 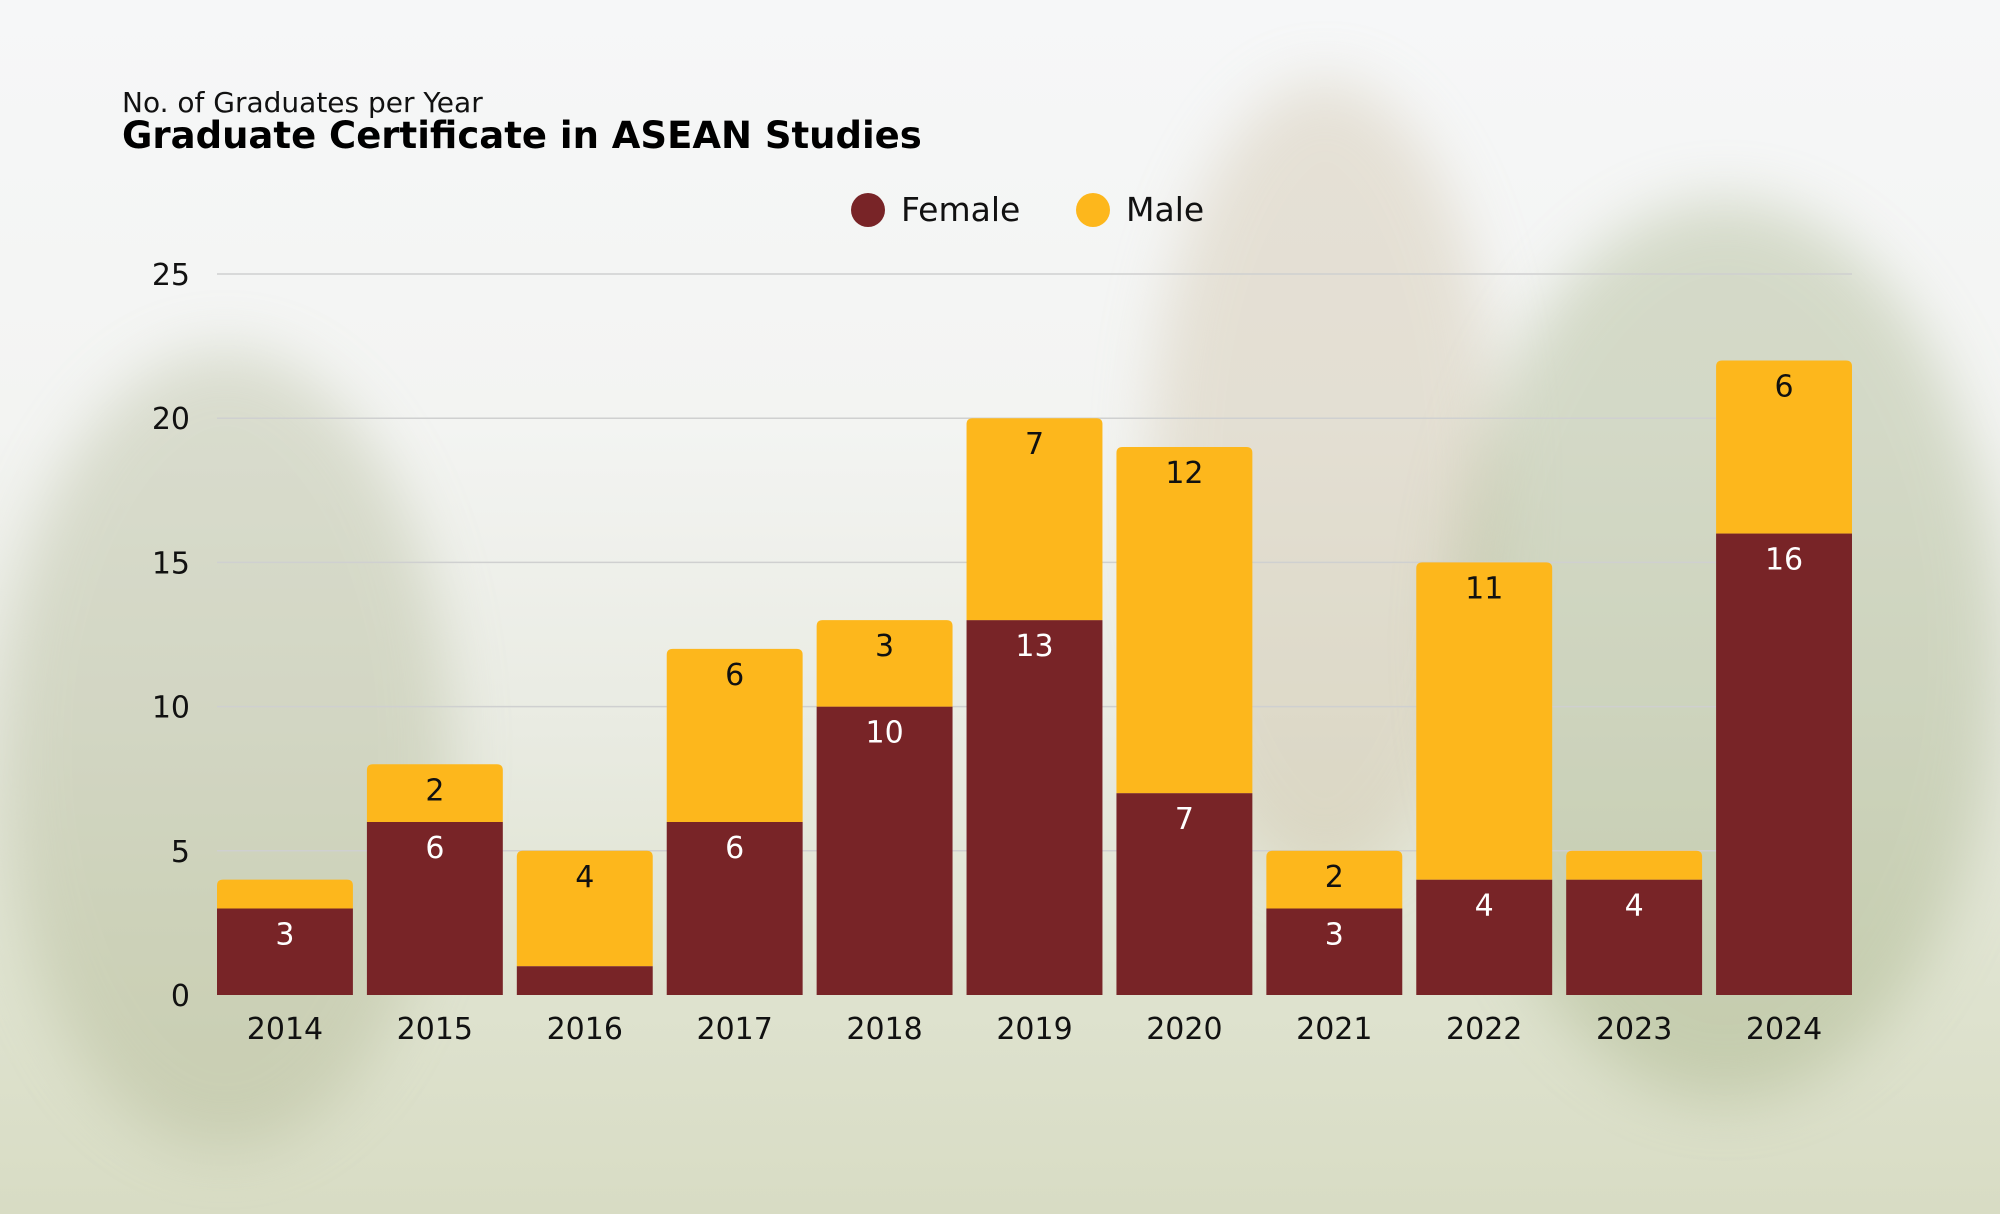 What do you see at coordinates (735, 1029) in the screenshot?
I see `x-tick-label: 2017` at bounding box center [735, 1029].